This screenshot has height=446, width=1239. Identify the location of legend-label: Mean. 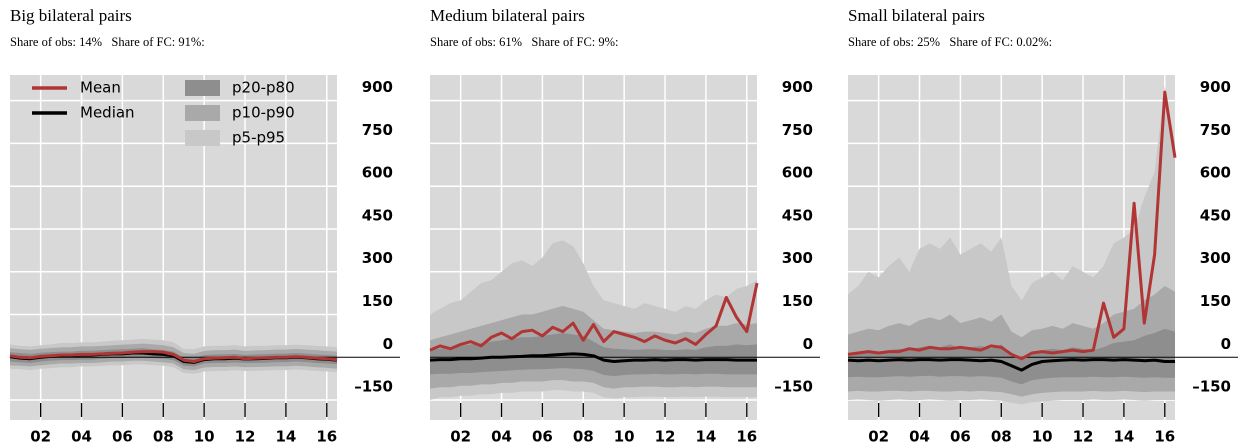
(100, 88).